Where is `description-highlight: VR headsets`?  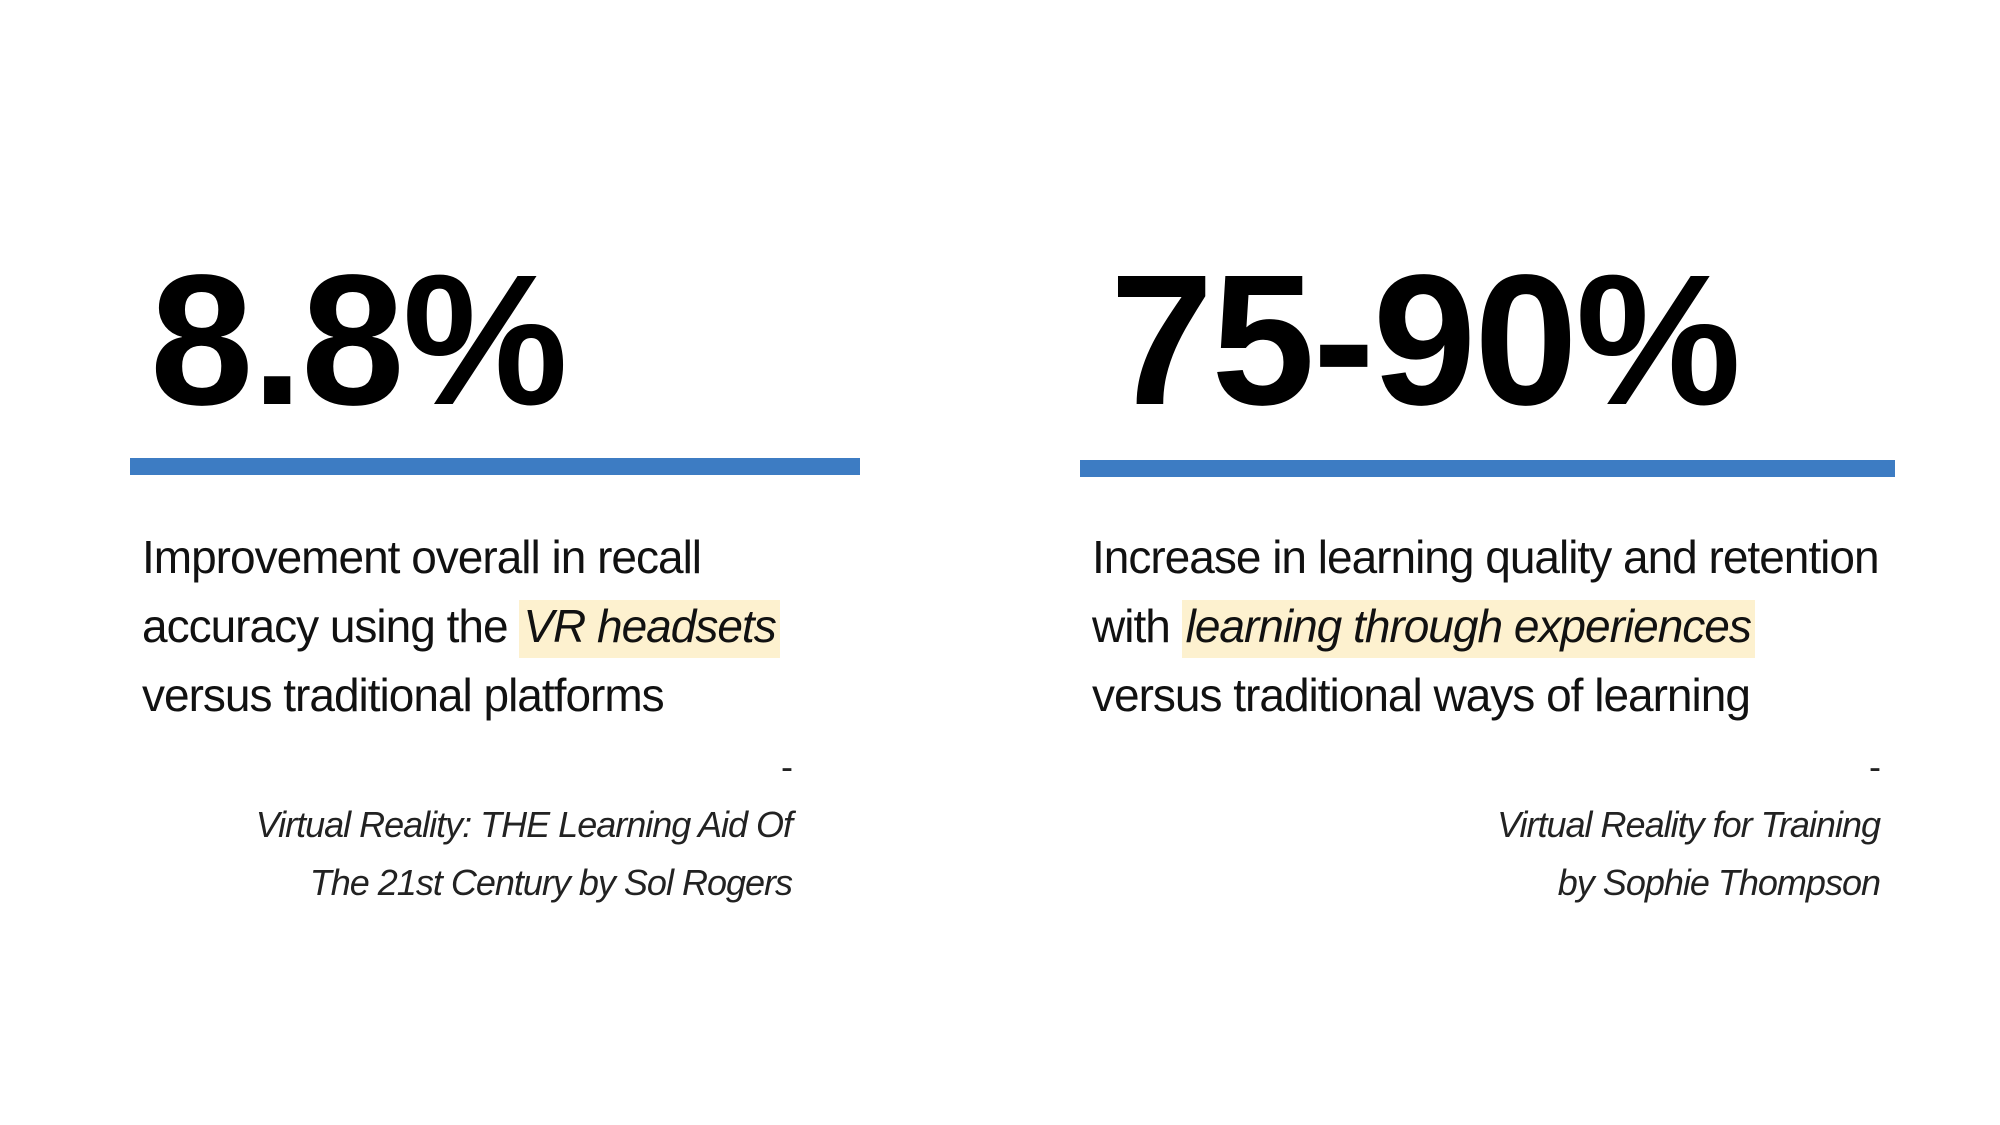 description-highlight: VR headsets is located at coordinates (649, 629).